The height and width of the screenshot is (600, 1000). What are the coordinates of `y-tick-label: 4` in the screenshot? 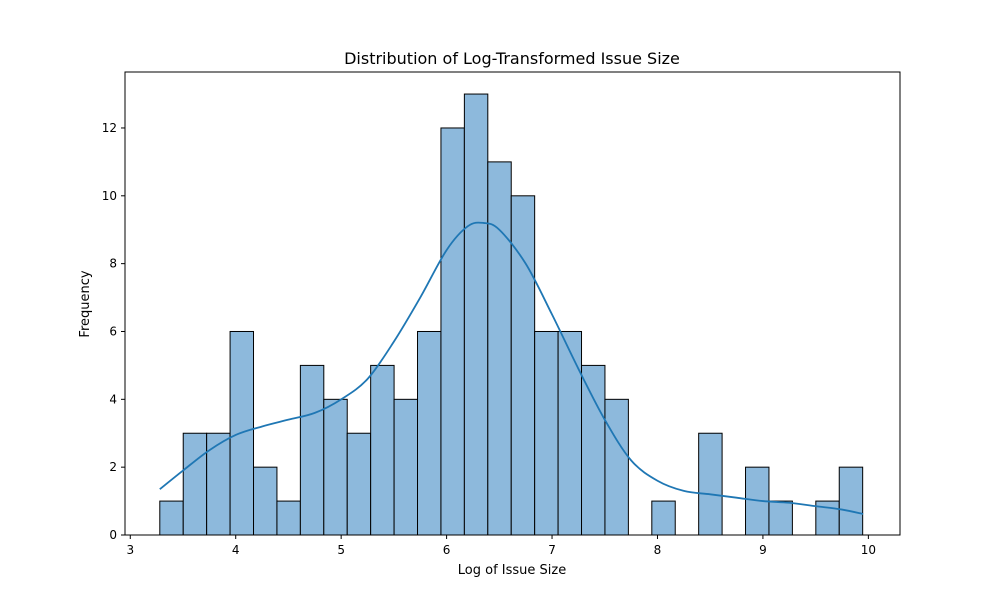 It's located at (113, 399).